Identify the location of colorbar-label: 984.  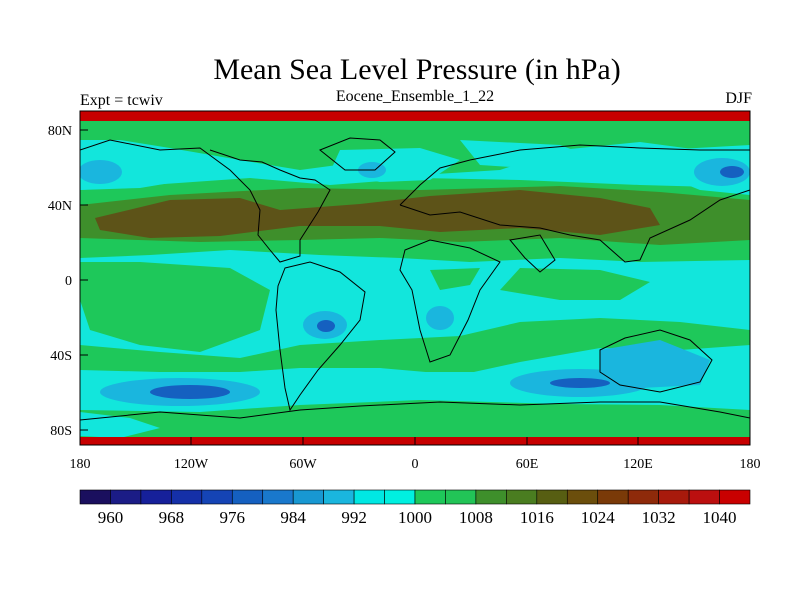
(293, 517).